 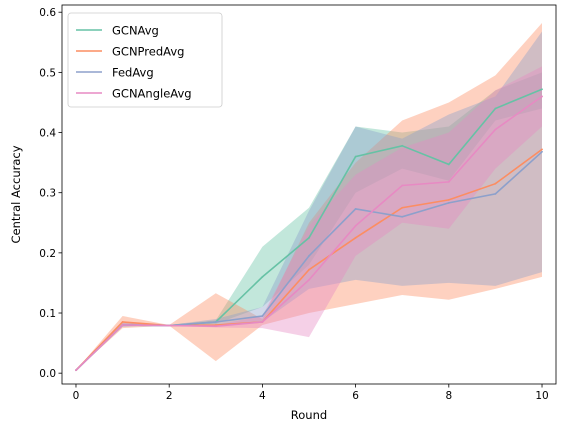 I want to click on x-axis-ticks: 0 2 4 6 8 10, so click(x=311, y=393).